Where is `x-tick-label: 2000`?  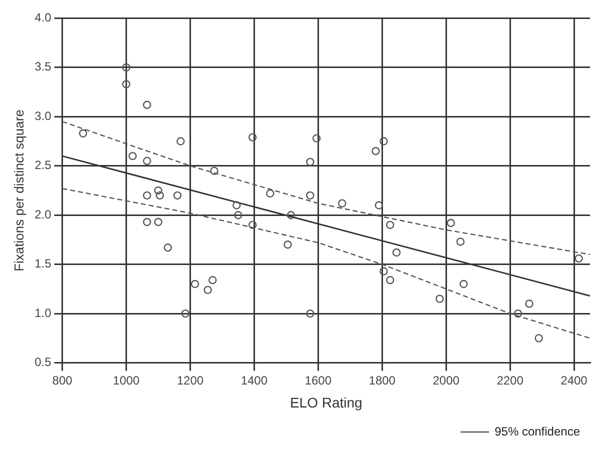 x-tick-label: 2000 is located at coordinates (446, 380).